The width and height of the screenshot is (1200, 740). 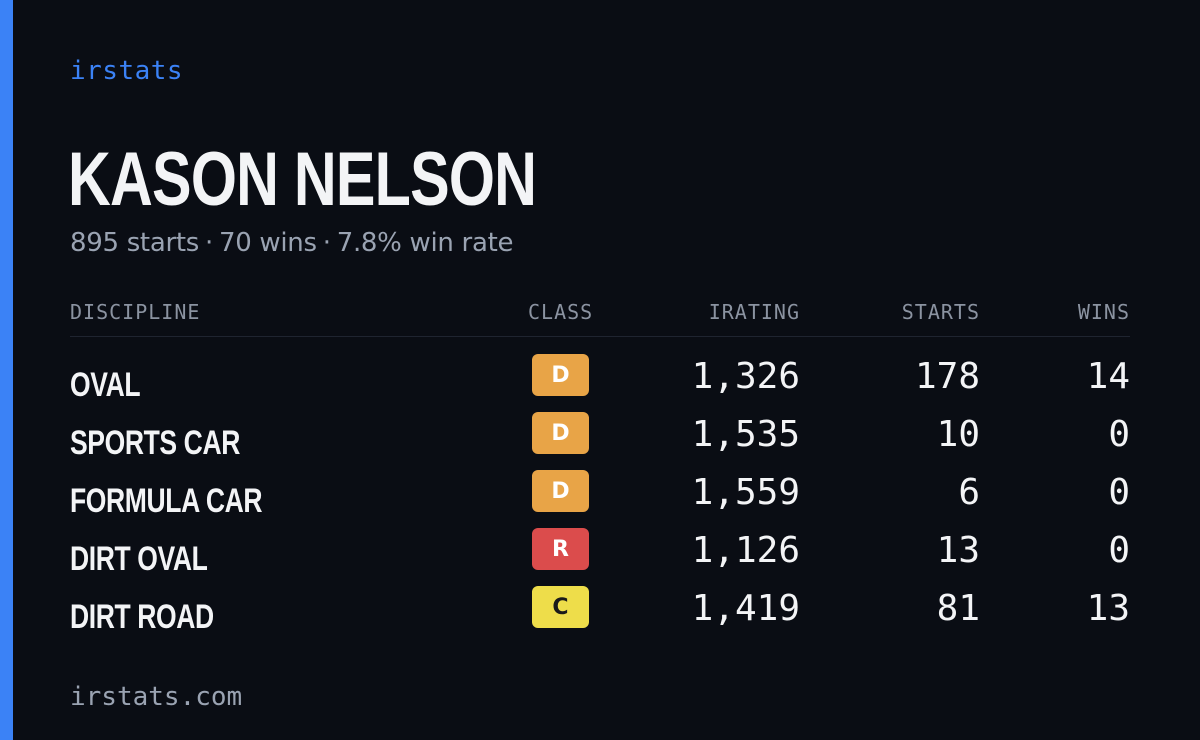 I want to click on brand-logo: irstats, so click(x=127, y=71).